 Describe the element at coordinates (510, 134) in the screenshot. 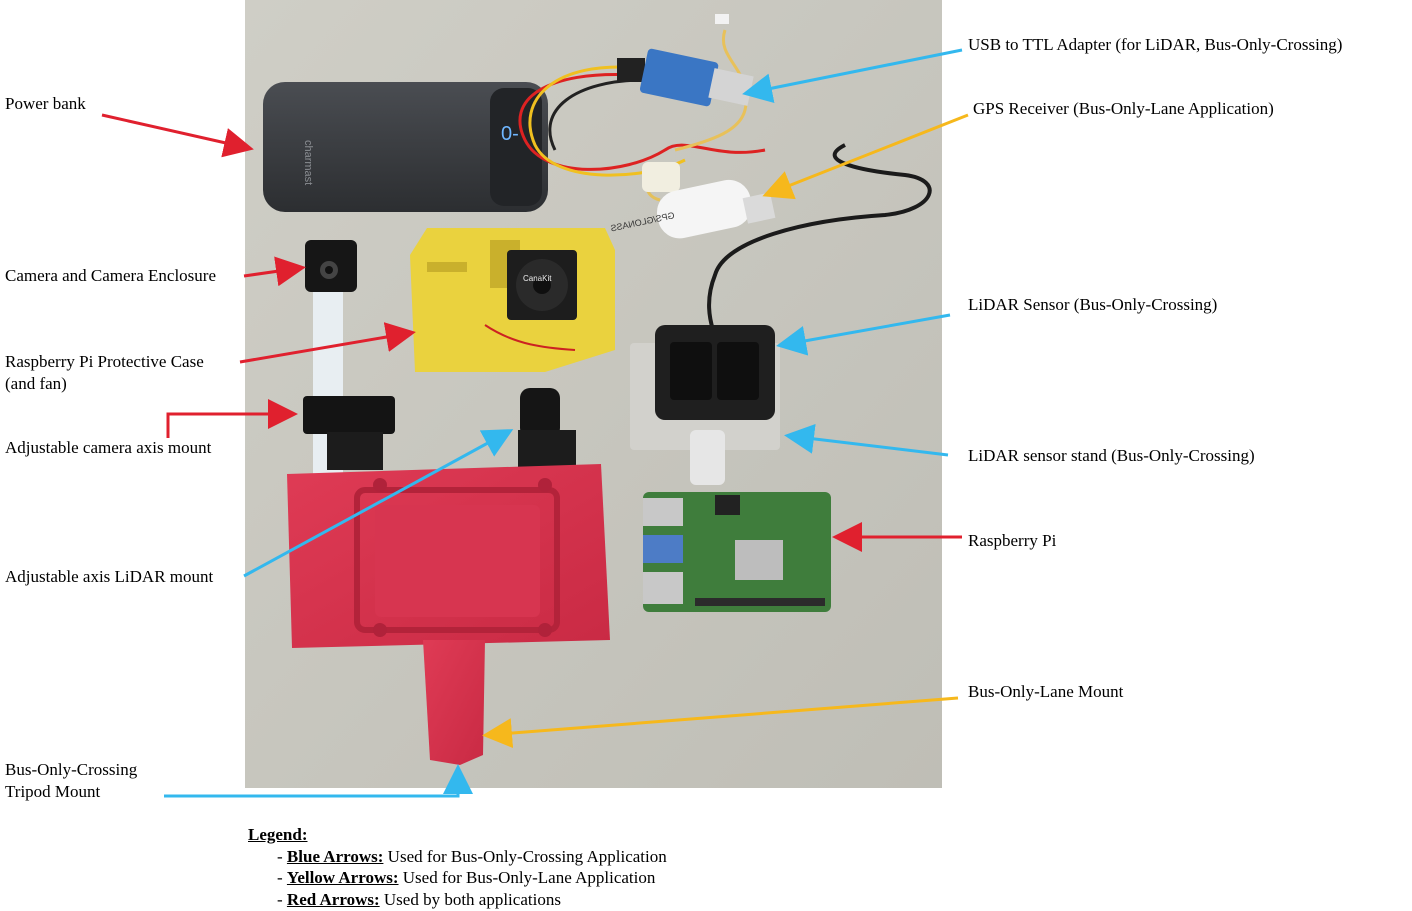

I see `svg-text: 0-` at that location.